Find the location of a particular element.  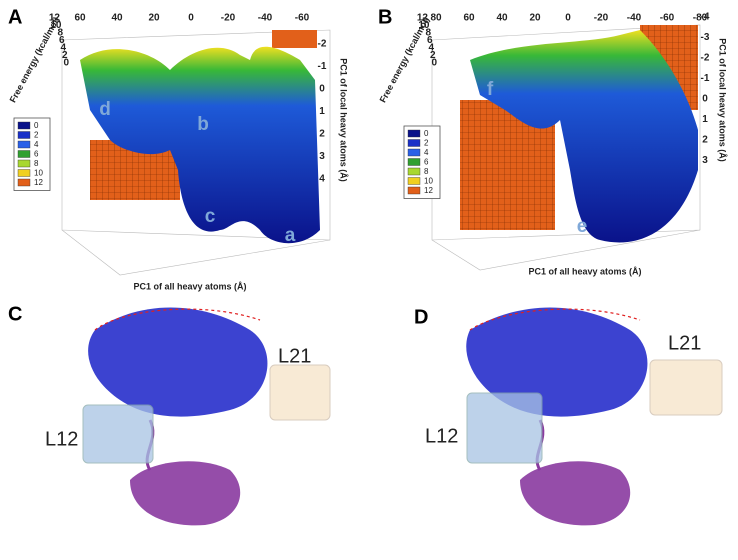

panel-d-structure is located at coordinates (594, 416).